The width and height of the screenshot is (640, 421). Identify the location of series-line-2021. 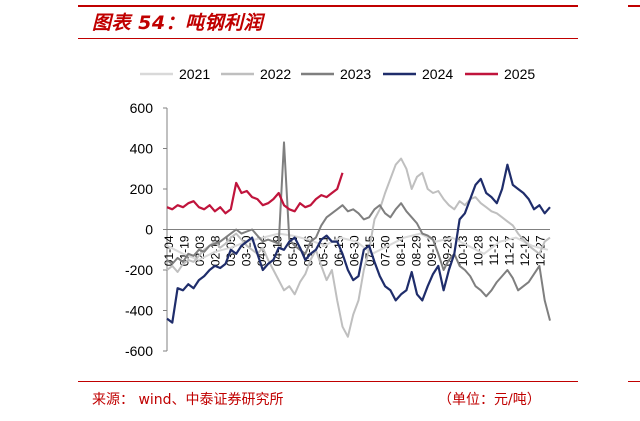
(357, 246).